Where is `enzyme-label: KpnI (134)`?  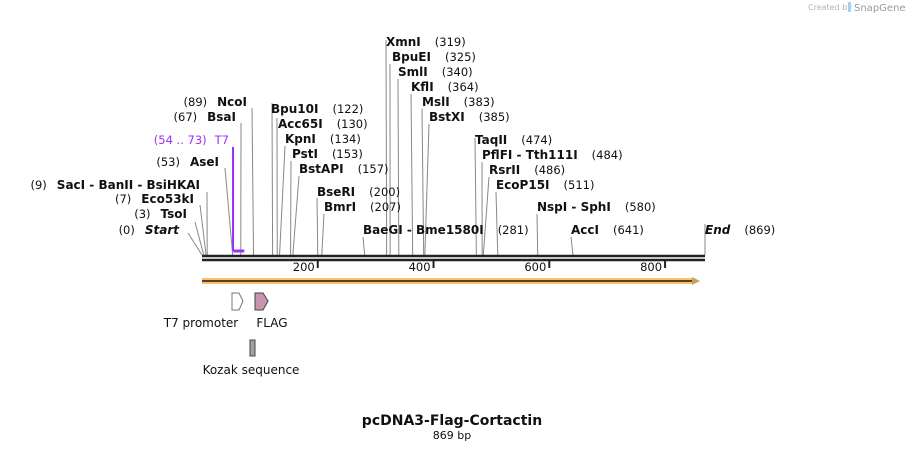 enzyme-label: KpnI (134) is located at coordinates (323, 139).